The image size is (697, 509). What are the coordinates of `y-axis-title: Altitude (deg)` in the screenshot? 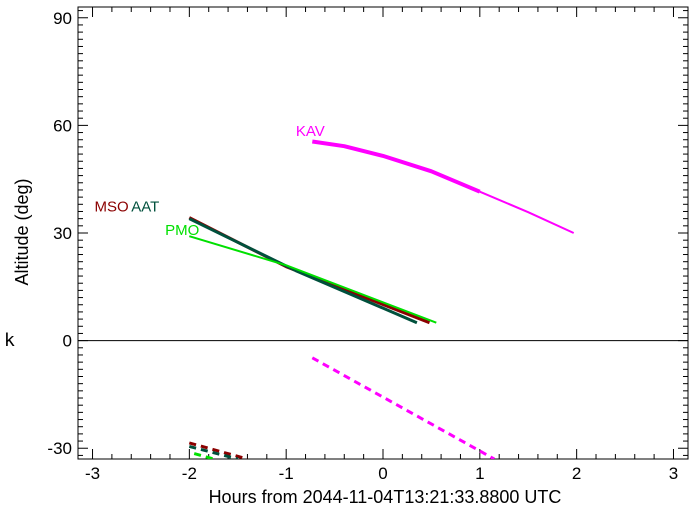 It's located at (22, 231).